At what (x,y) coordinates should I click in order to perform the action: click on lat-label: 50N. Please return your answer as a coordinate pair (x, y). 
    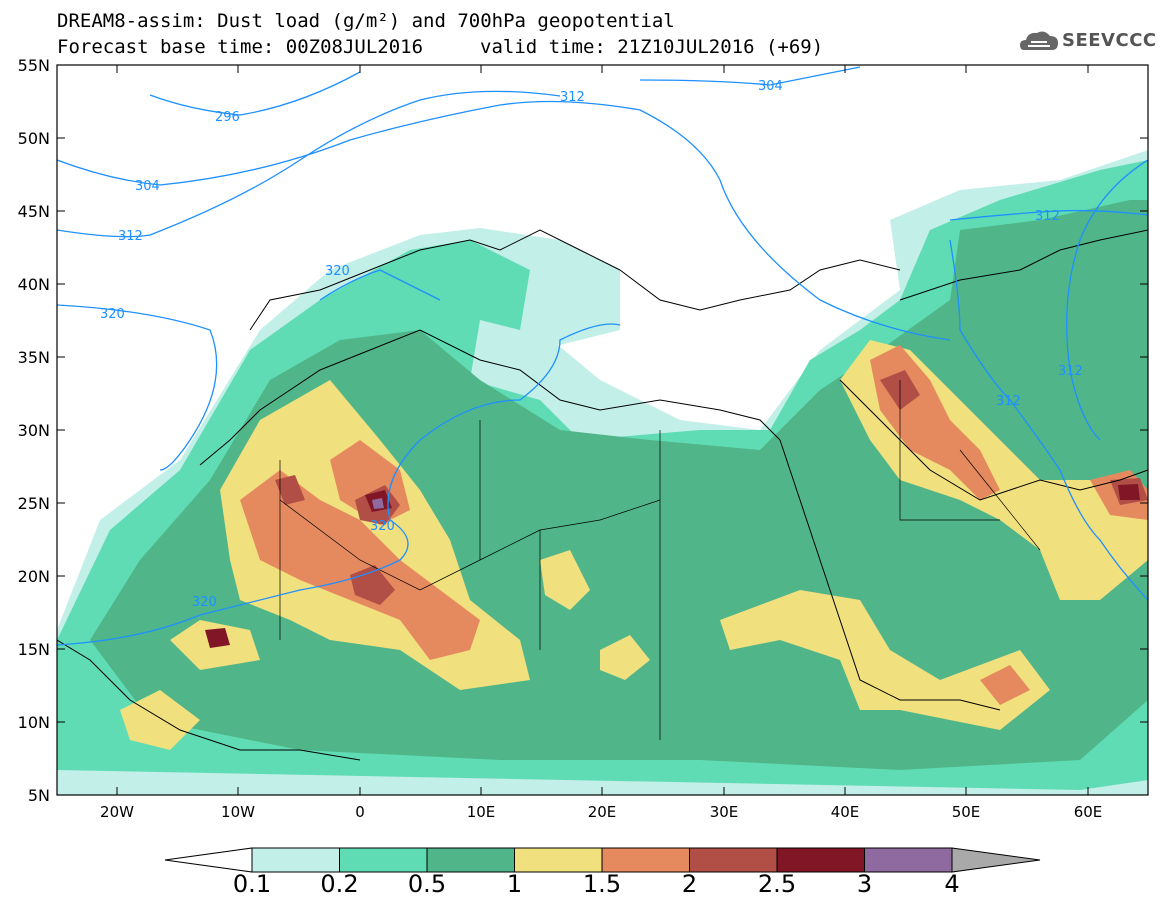
    Looking at the image, I should click on (33, 138).